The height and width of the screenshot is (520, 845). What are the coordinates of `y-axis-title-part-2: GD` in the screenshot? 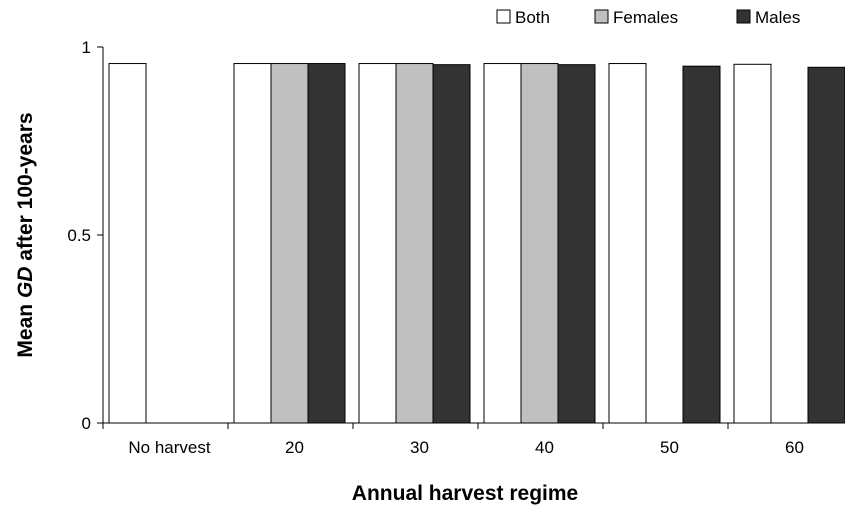 It's located at (25, 283).